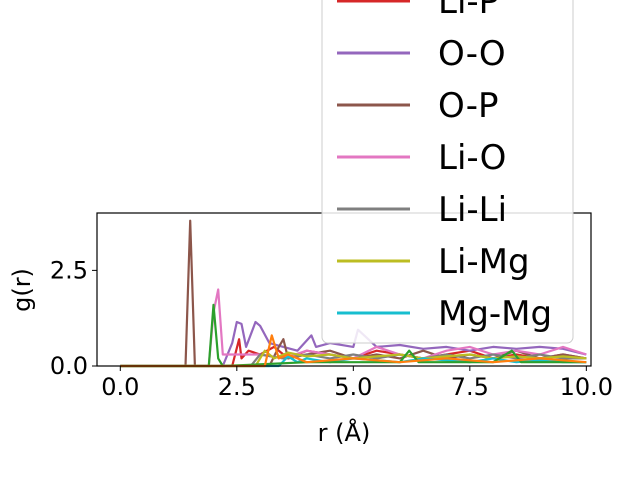  Describe the element at coordinates (69, 366) in the screenshot. I see `y-tick-label: 0.0` at that location.